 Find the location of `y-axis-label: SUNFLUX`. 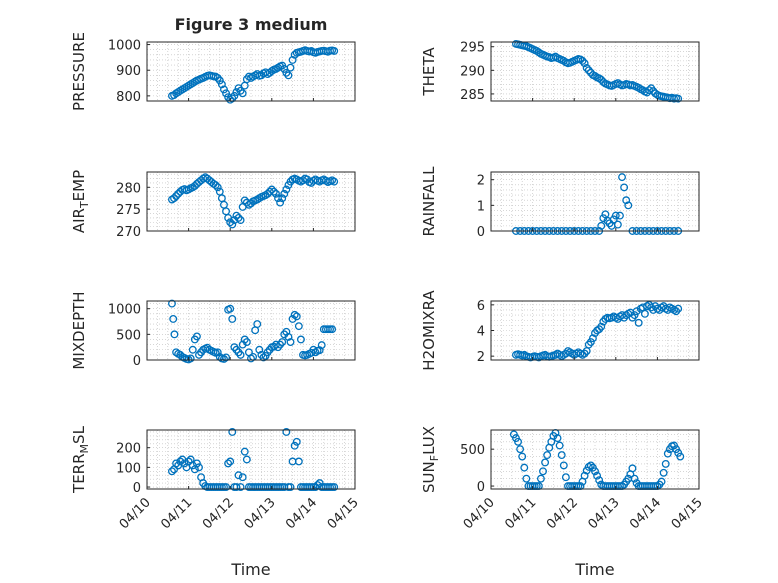

y-axis-label: SUNFLUX is located at coordinates (430, 459).